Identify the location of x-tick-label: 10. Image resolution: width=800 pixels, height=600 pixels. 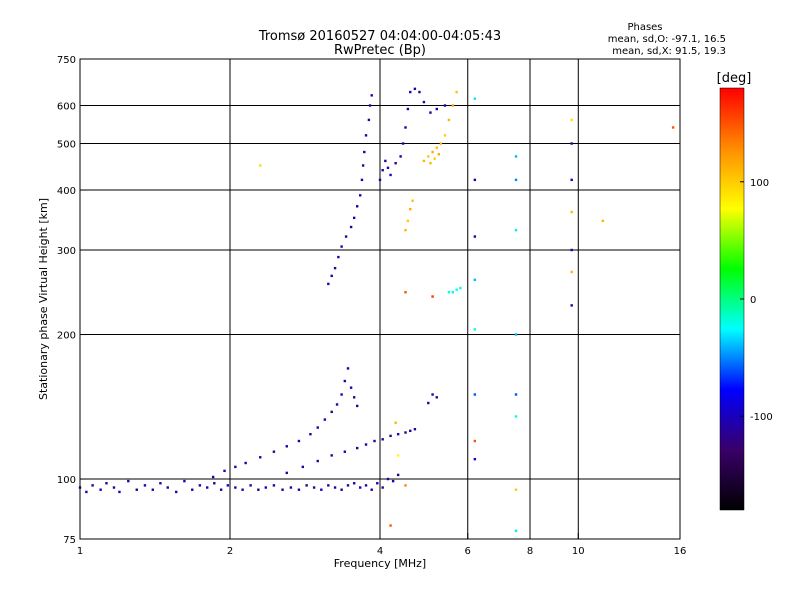
(578, 551).